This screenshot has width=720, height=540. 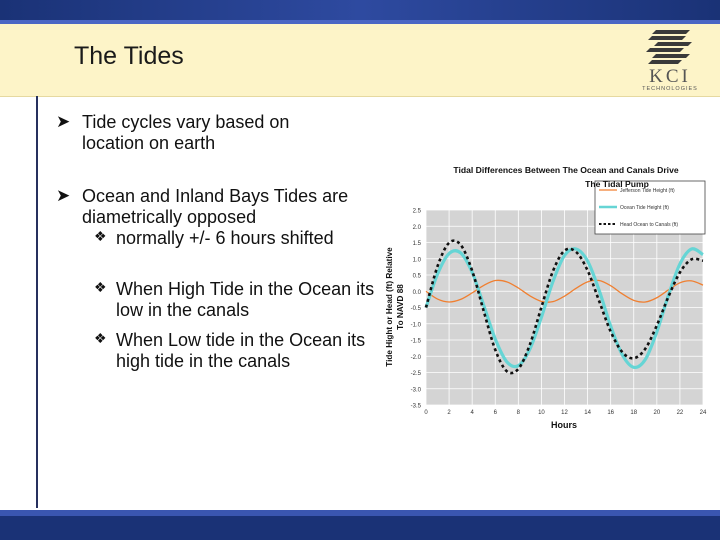 I want to click on y-tick-label: -2.0, so click(x=416, y=358).